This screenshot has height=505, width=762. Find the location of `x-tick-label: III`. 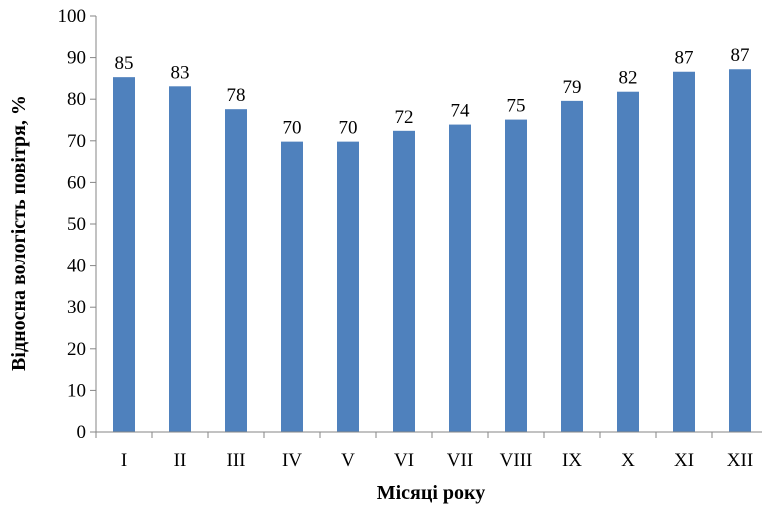

x-tick-label: III is located at coordinates (236, 460).